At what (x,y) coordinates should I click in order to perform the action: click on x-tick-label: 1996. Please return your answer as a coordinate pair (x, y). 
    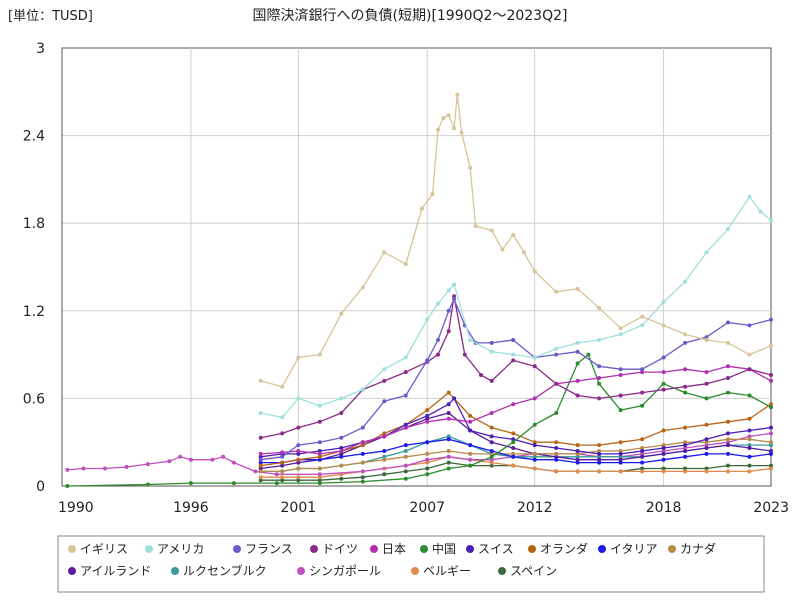
    Looking at the image, I should click on (191, 508).